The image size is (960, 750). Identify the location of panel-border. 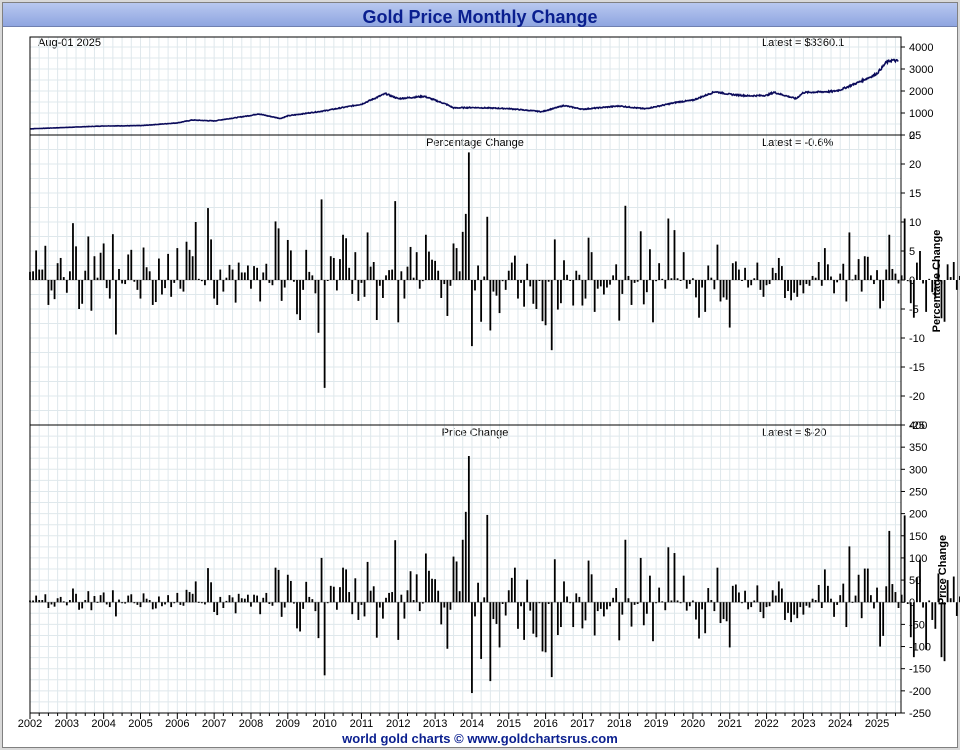
(465, 86).